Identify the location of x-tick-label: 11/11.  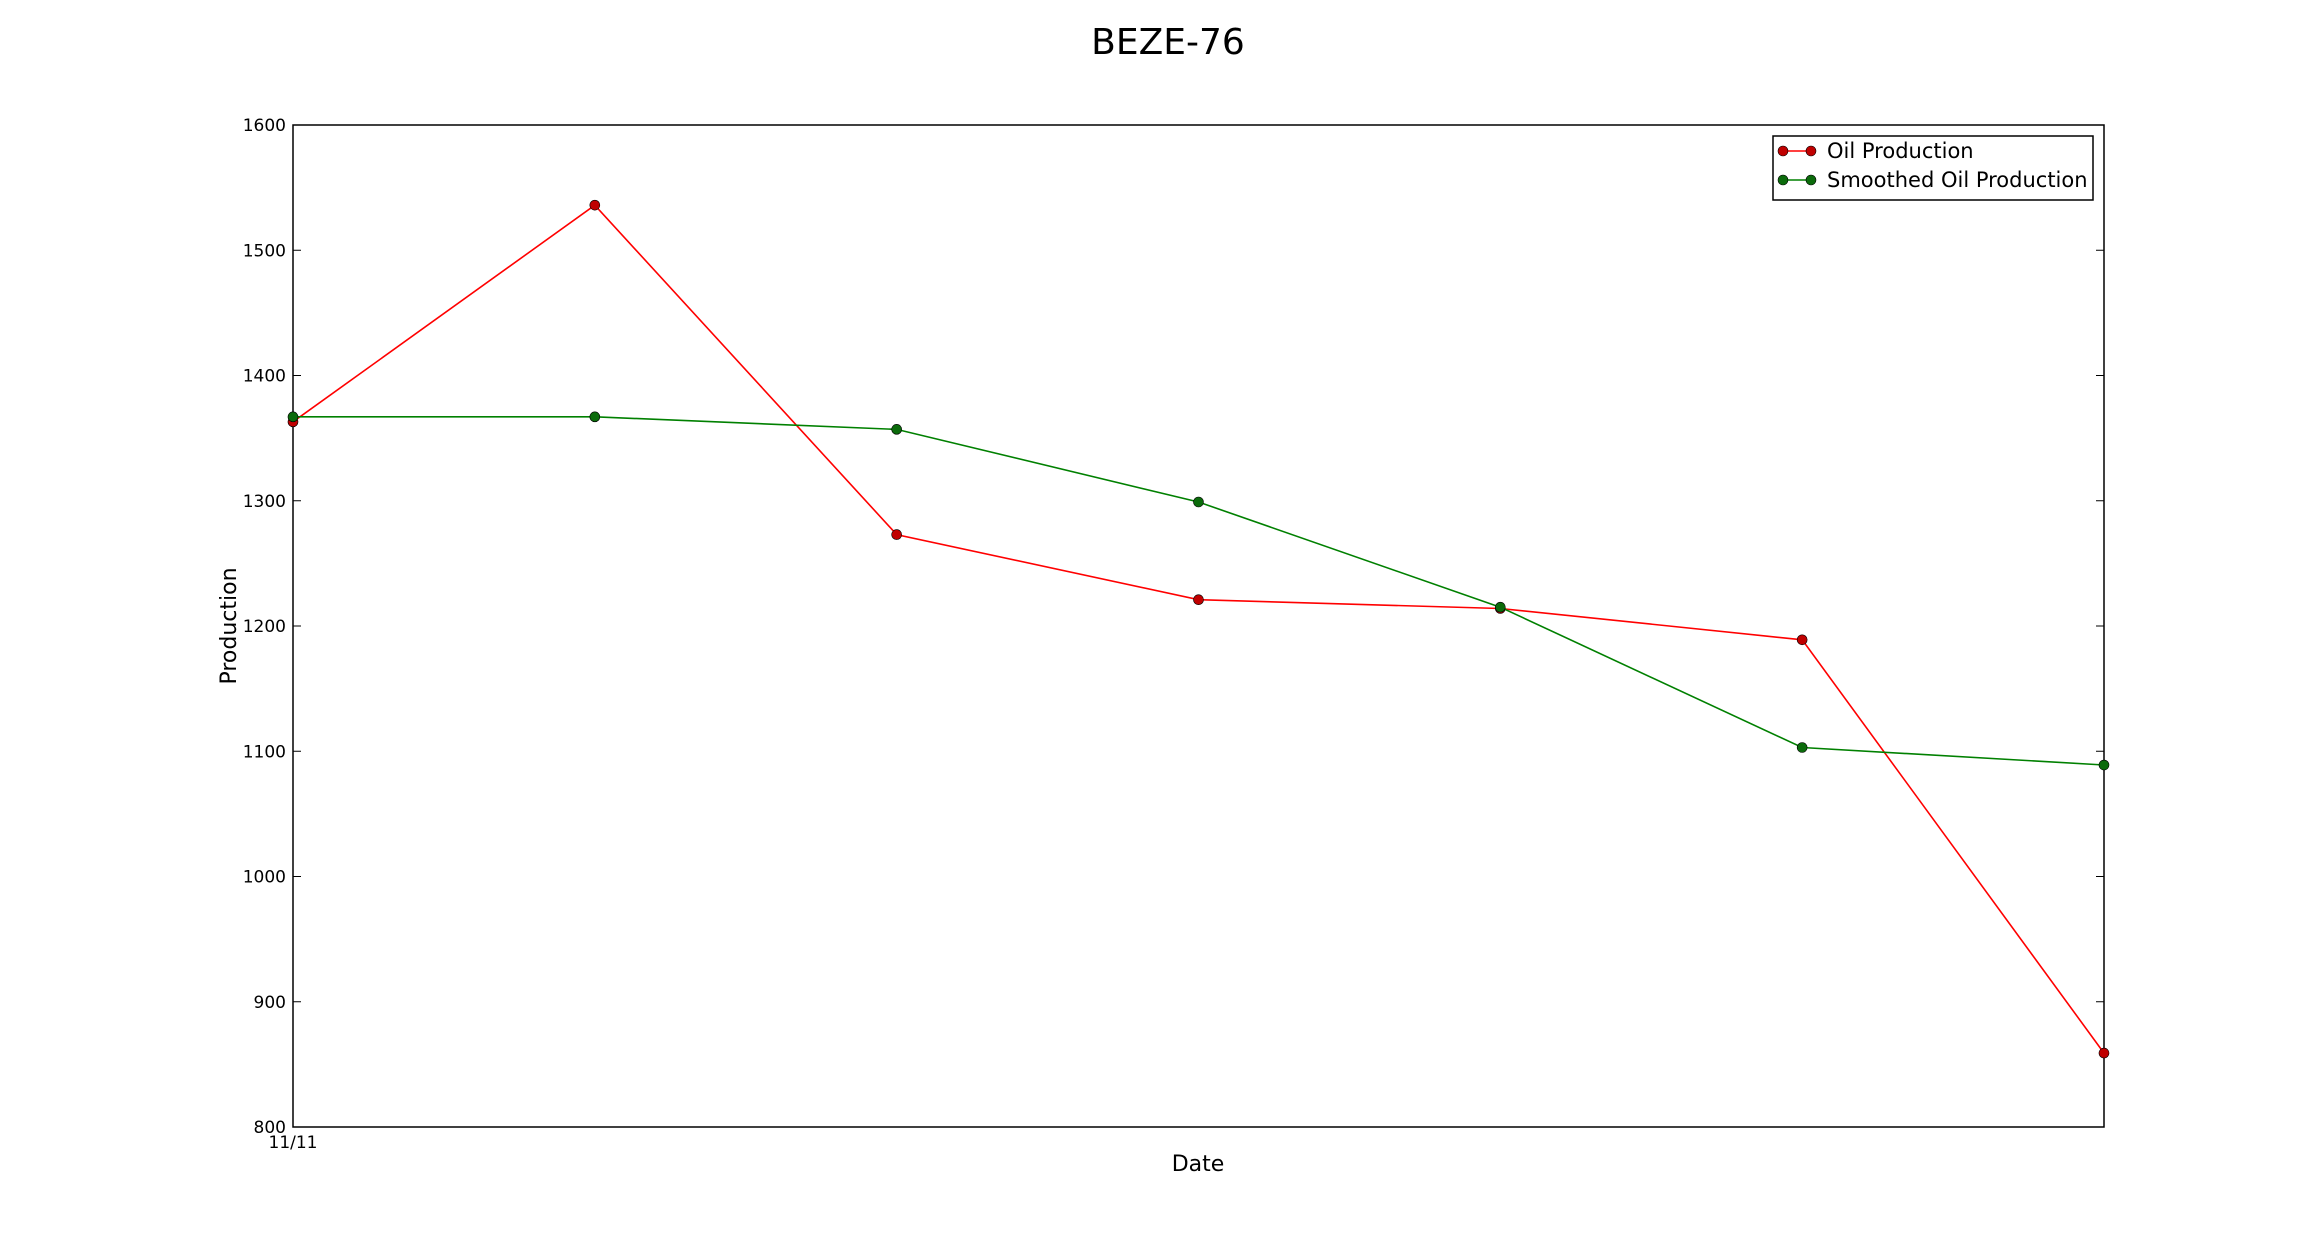
(293, 1143).